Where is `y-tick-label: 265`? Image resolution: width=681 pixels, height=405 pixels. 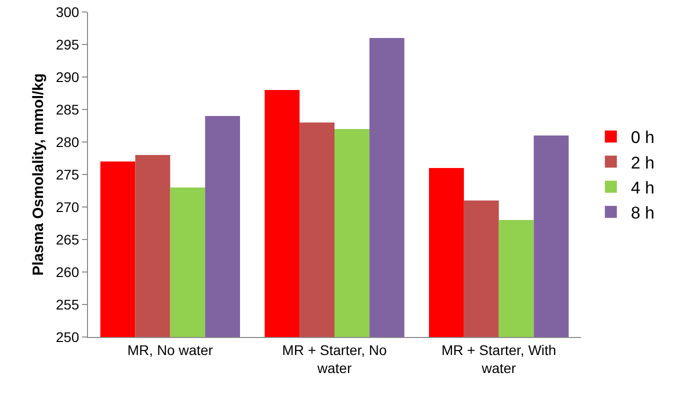
y-tick-label: 265 is located at coordinates (68, 239).